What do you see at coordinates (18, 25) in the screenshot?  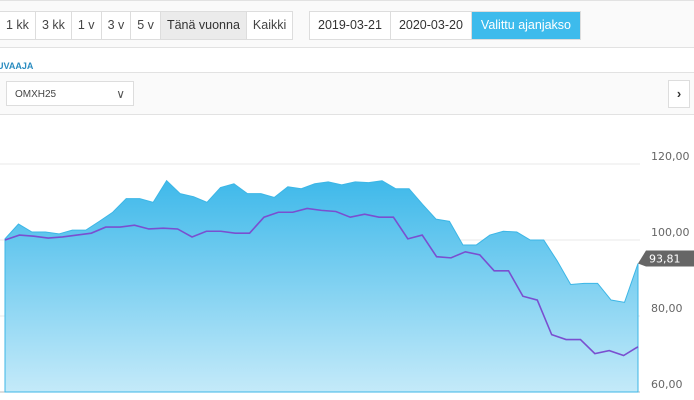 I see `period-1kk: 1 kk` at bounding box center [18, 25].